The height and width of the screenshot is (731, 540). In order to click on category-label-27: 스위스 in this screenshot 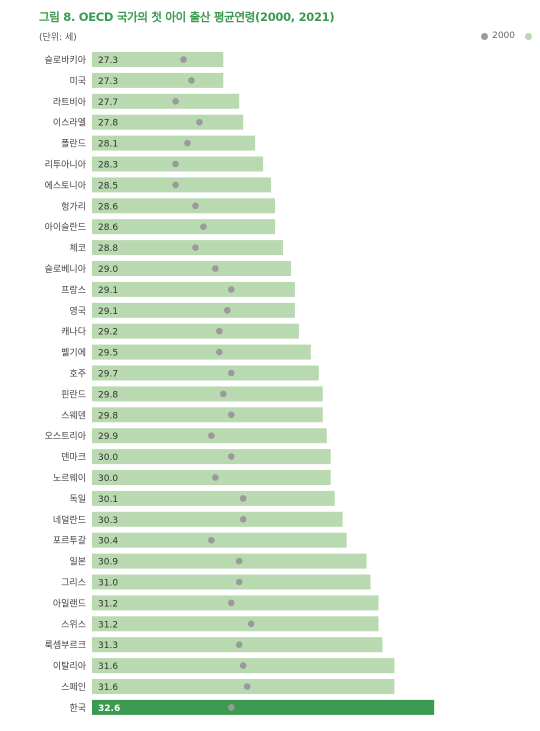, I will do `click(73, 624)`.